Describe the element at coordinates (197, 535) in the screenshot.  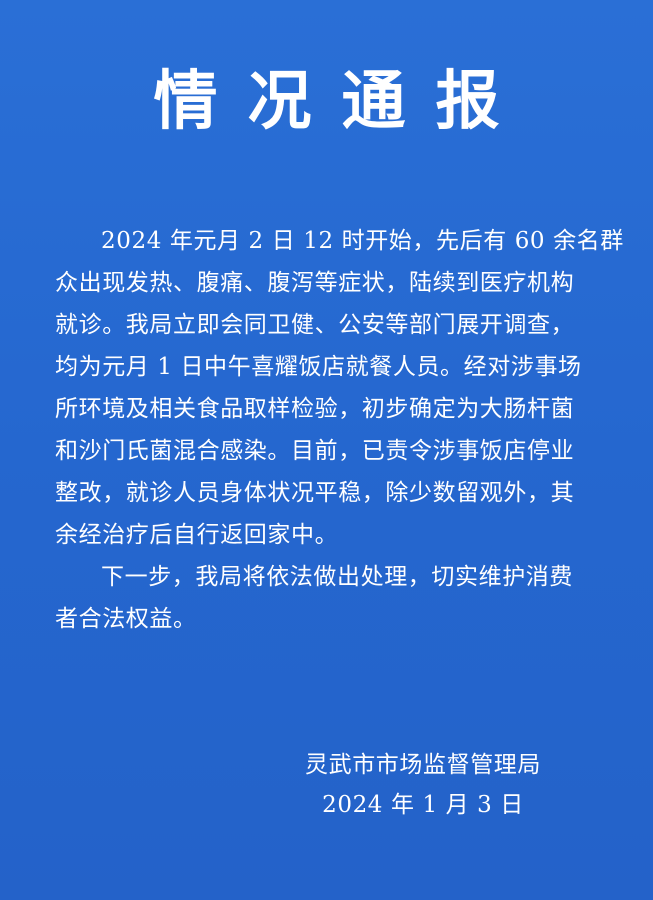
I see `paragraph-line: 余经治疗后自行返回家中。` at that location.